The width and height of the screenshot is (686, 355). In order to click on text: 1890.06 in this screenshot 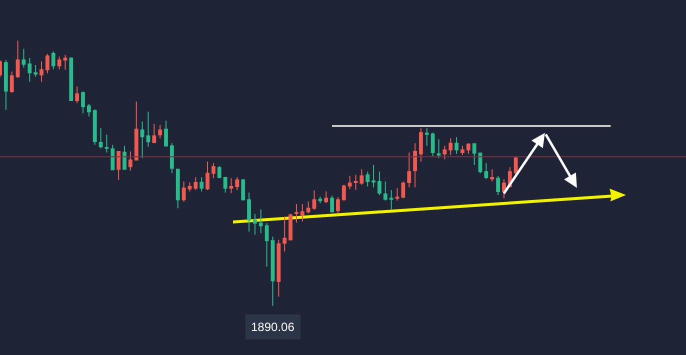, I will do `click(273, 327)`.